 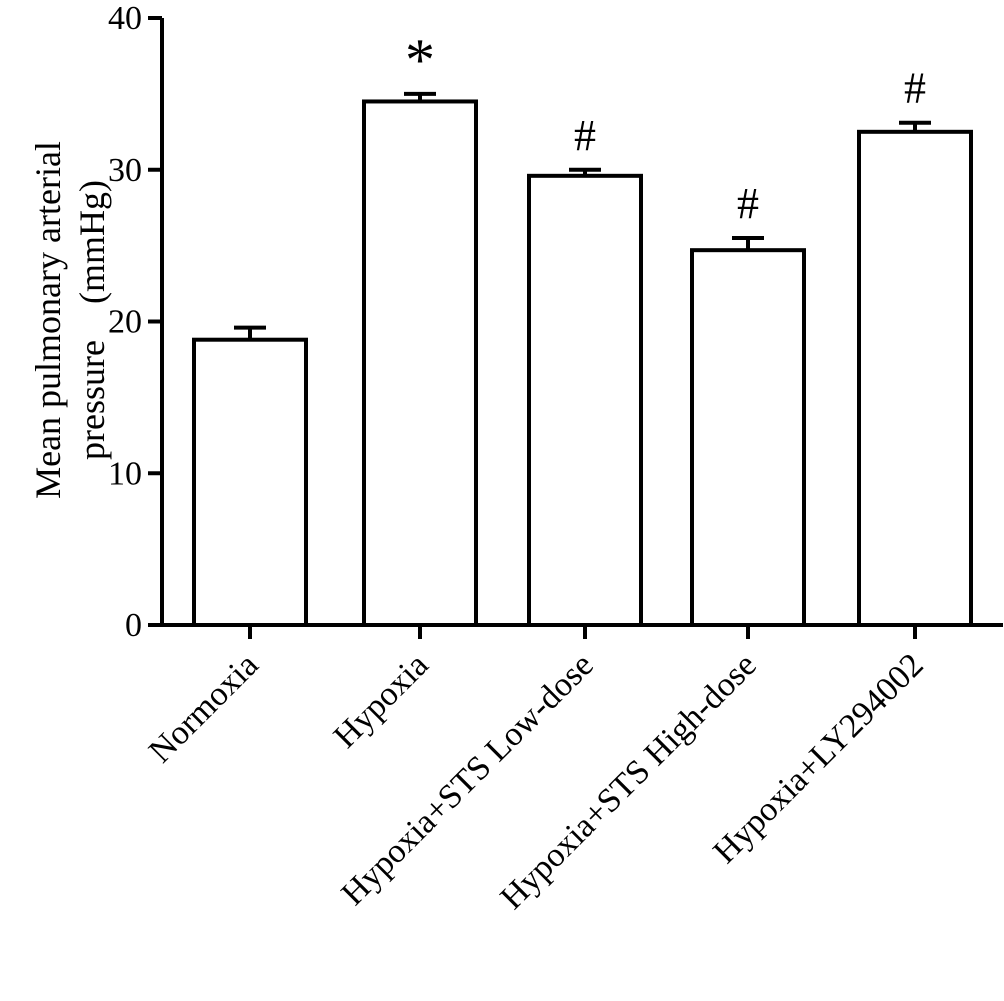 I want to click on y-tick-label-30: 30, so click(x=125, y=170).